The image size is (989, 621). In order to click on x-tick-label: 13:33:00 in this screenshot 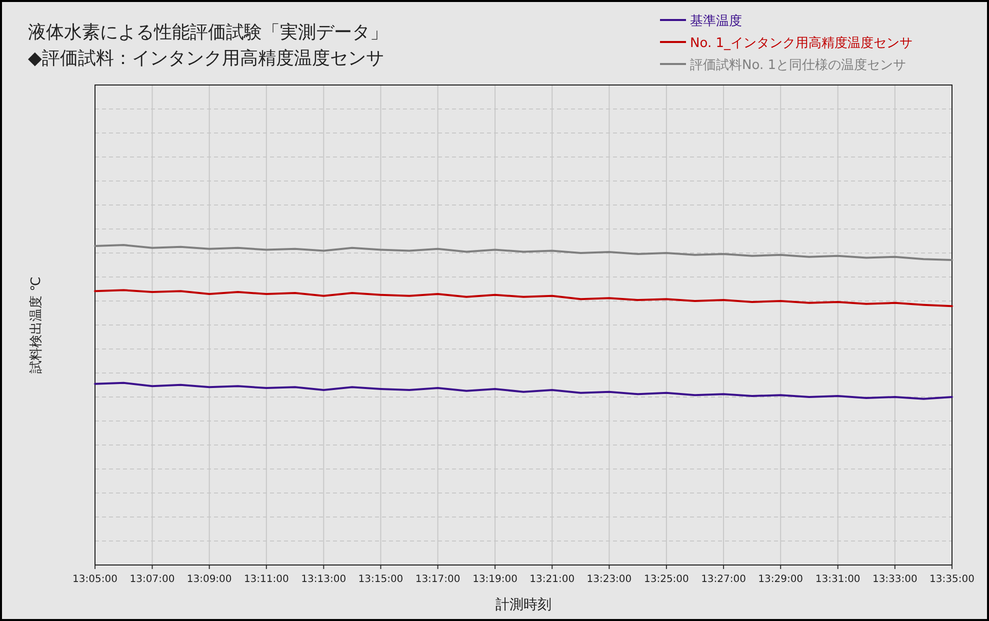, I will do `click(895, 579)`.